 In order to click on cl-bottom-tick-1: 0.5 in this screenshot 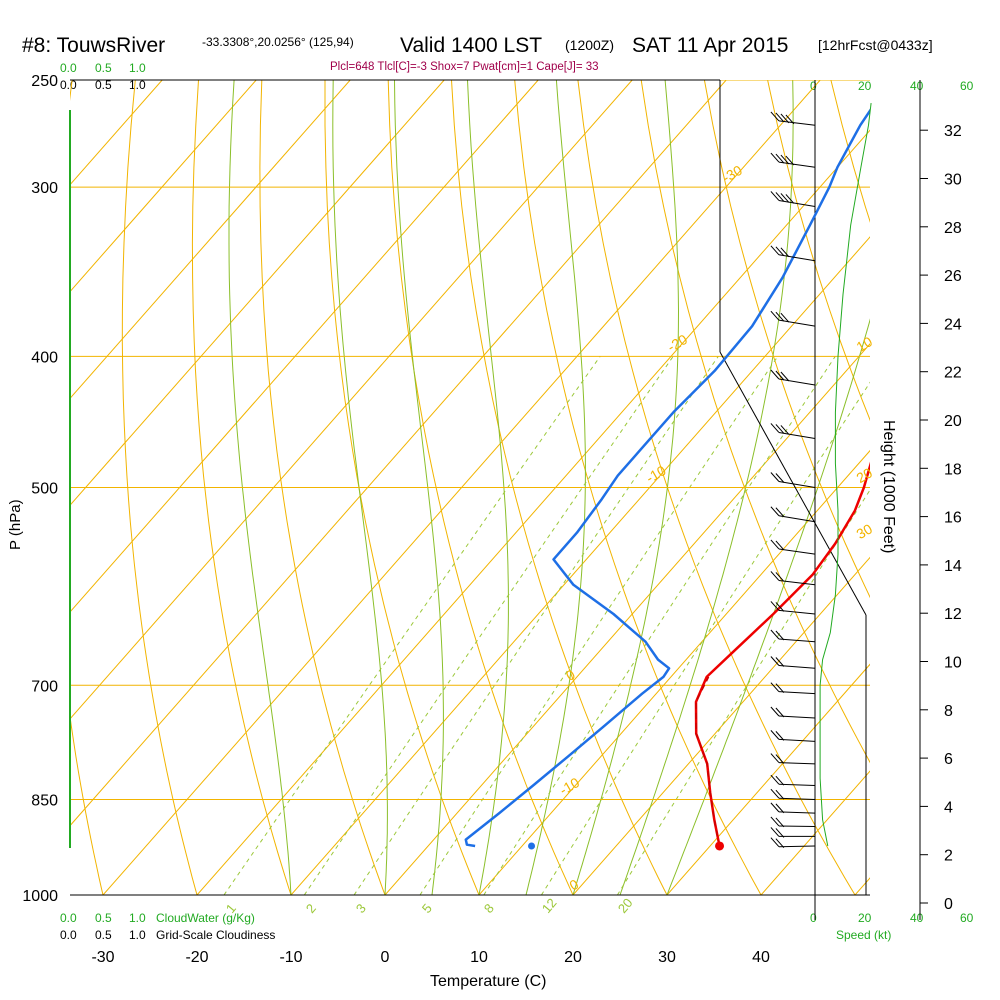, I will do `click(103, 935)`.